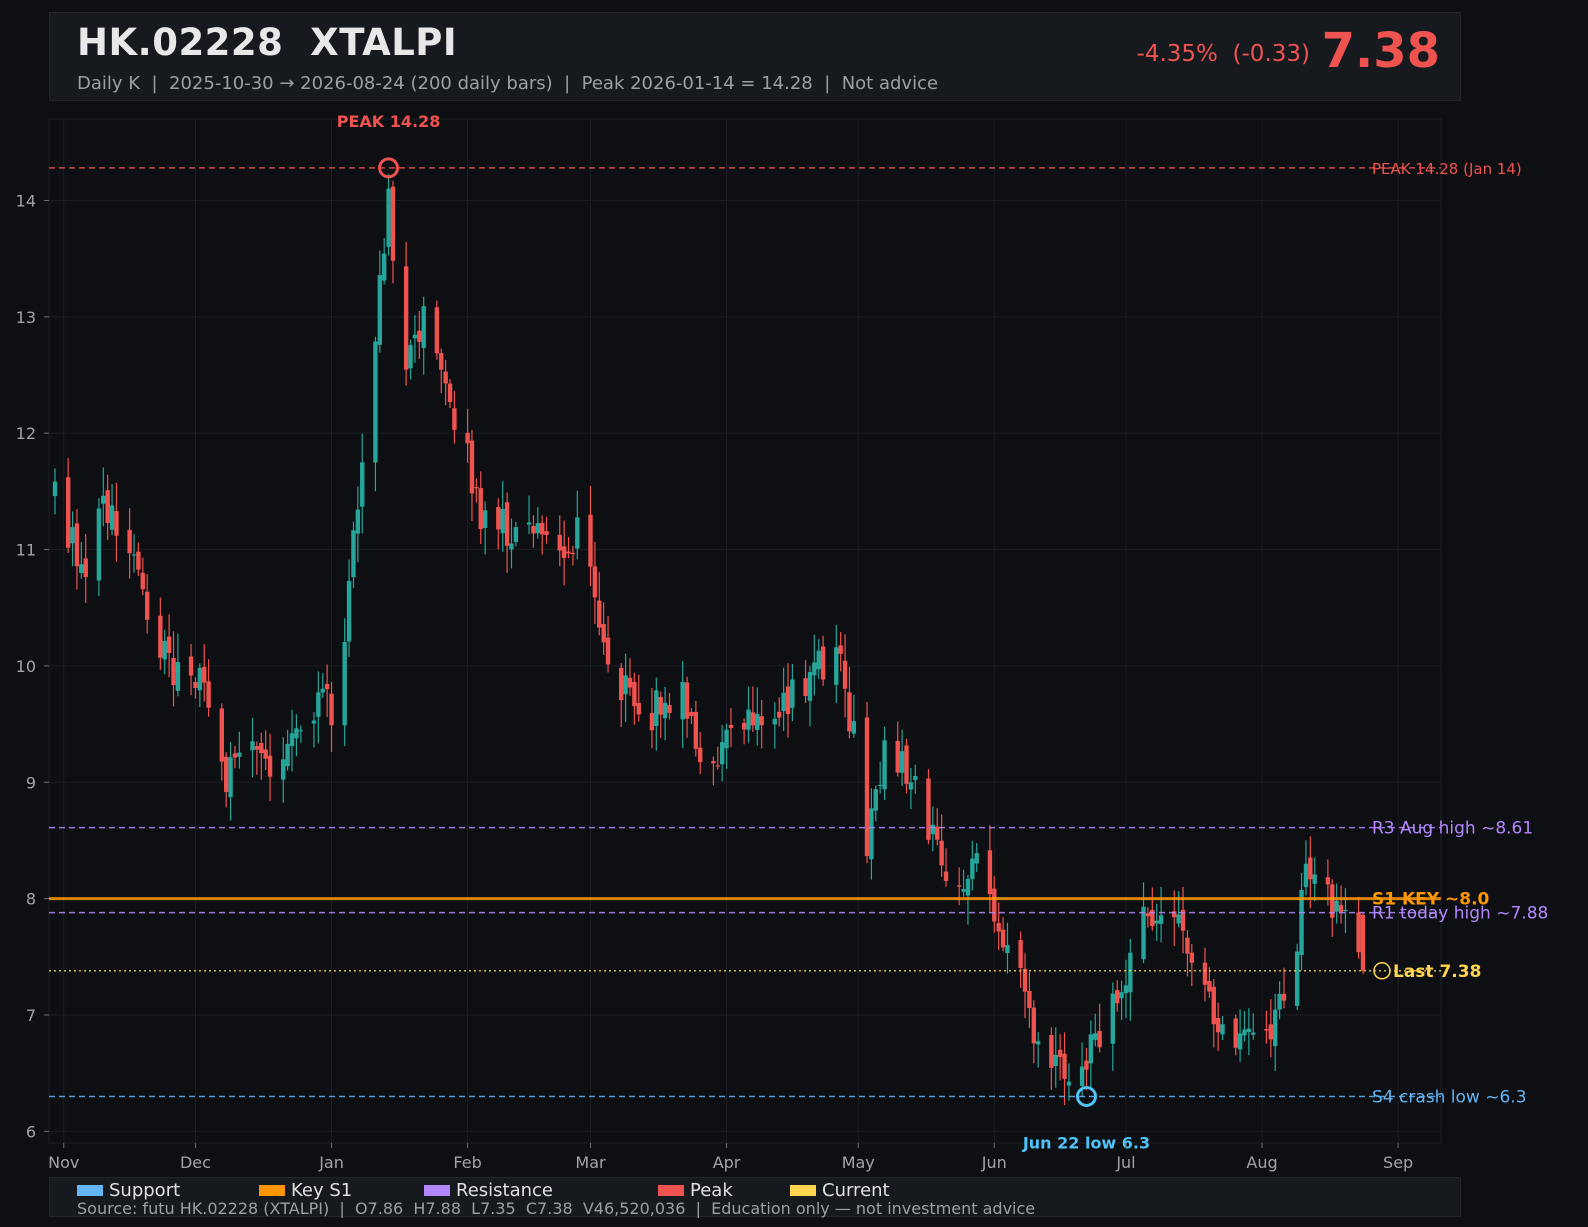  I want to click on x-tick-label: Jul, so click(1125, 1162).